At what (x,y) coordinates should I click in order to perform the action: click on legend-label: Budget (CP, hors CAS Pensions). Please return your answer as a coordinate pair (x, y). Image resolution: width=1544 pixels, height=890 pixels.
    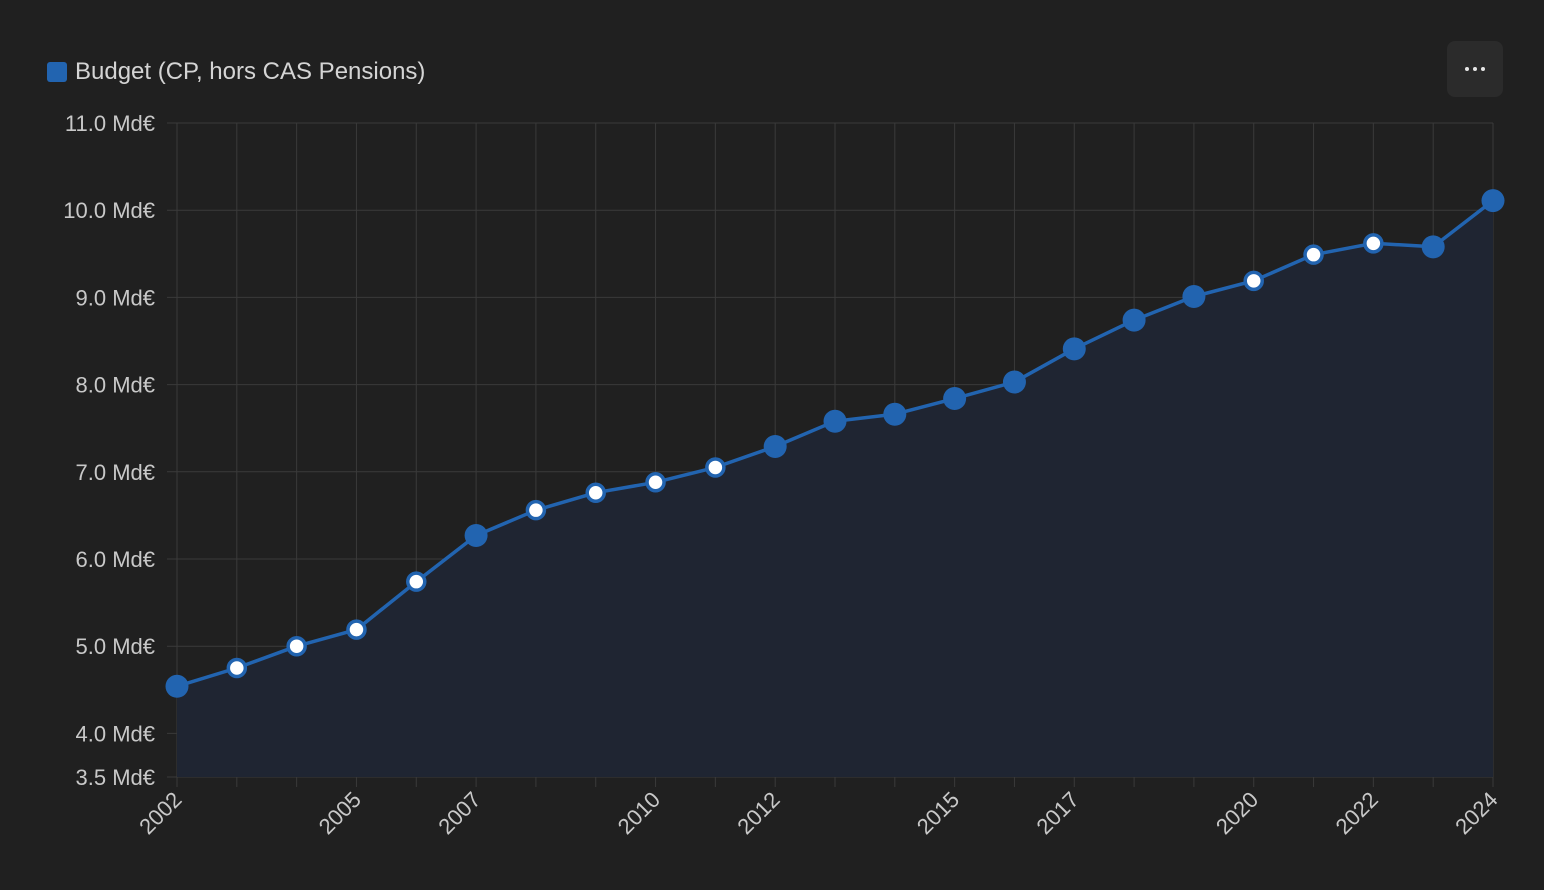
    Looking at the image, I should click on (250, 71).